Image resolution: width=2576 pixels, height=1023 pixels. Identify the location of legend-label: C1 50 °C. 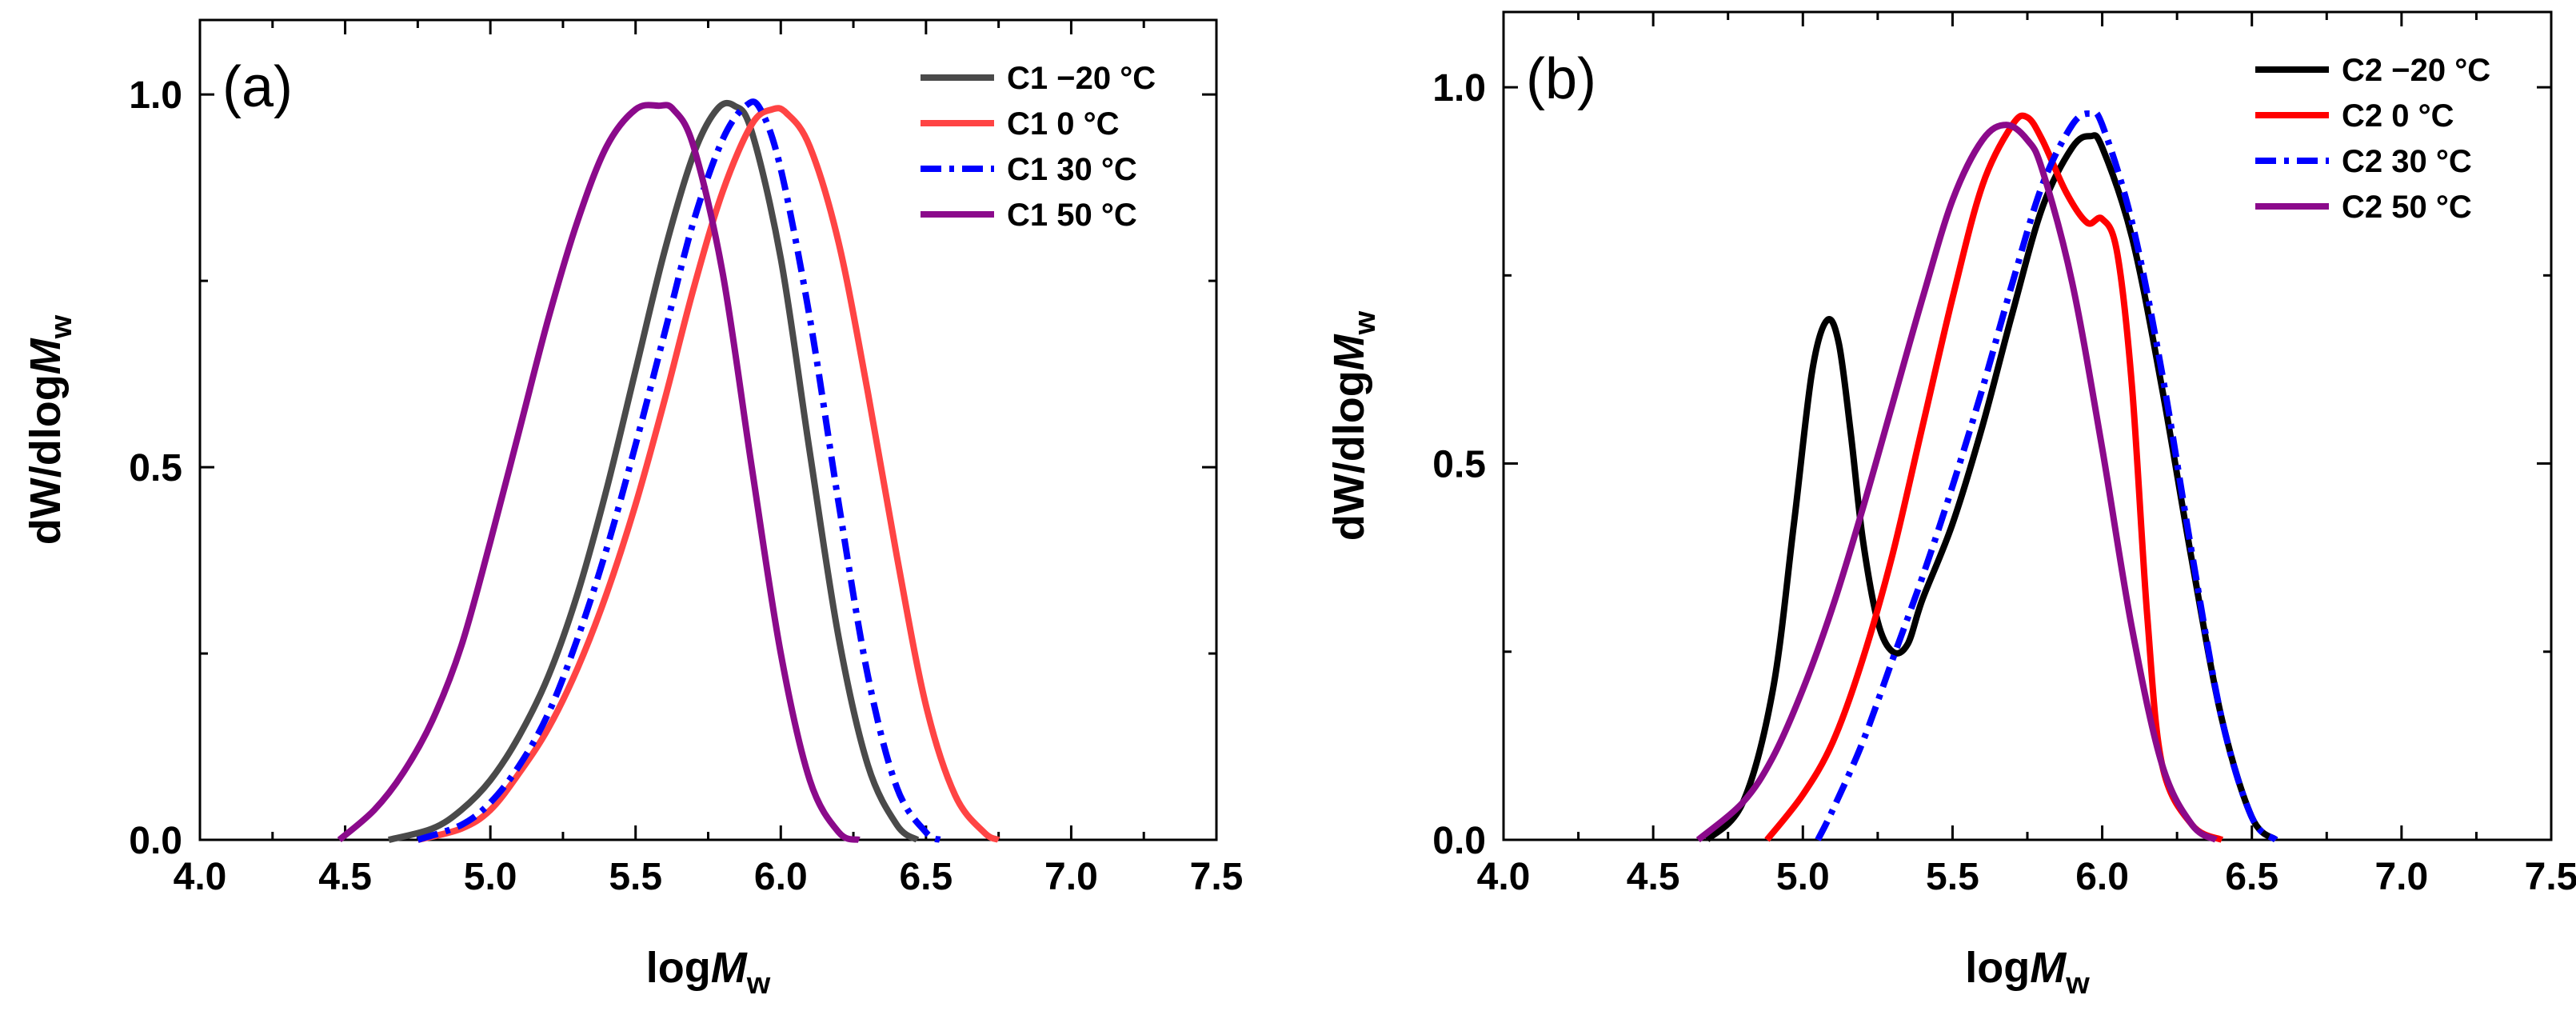
(1072, 215).